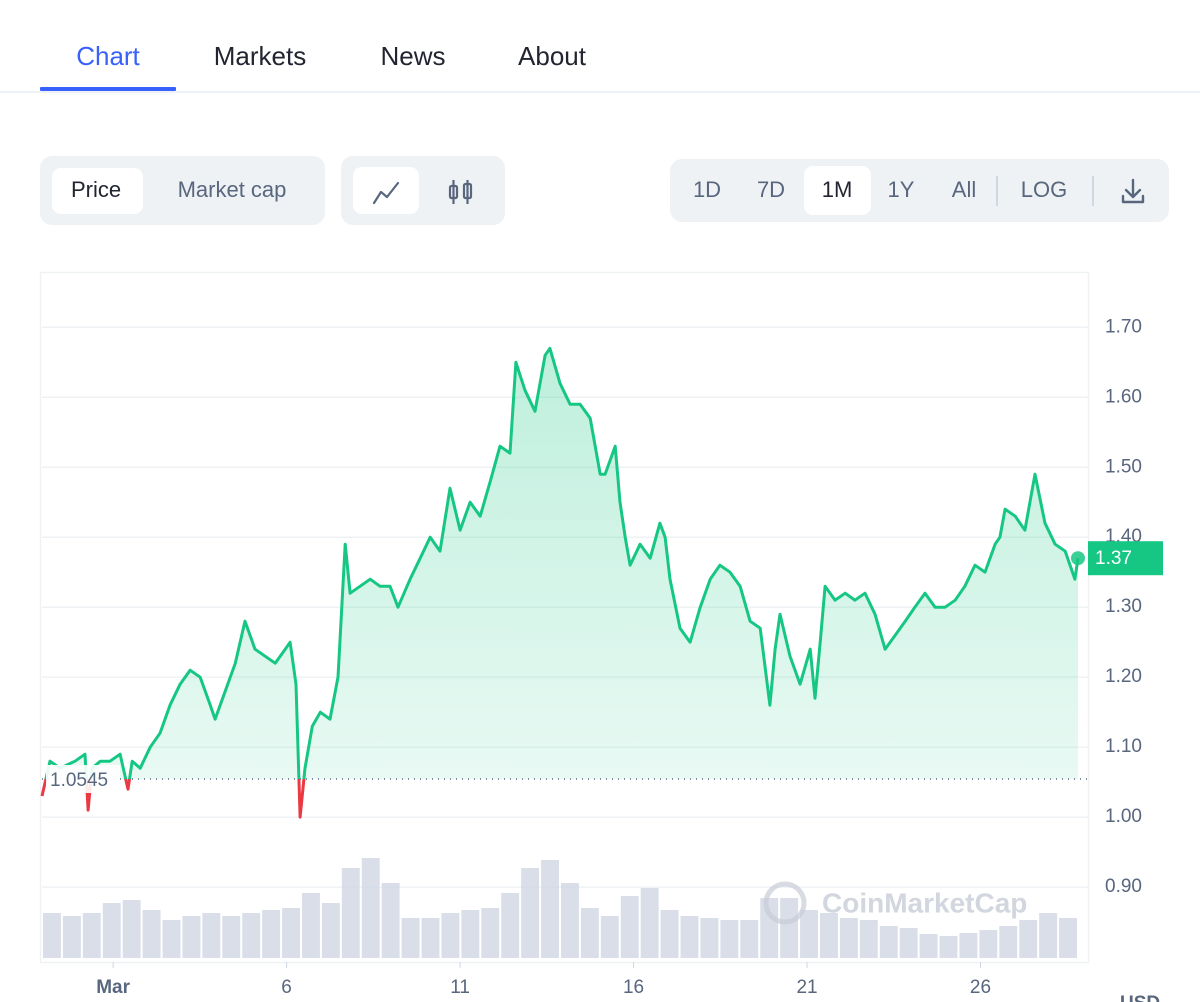 The height and width of the screenshot is (1002, 1200). What do you see at coordinates (919, 190) in the screenshot?
I see `range-group` at bounding box center [919, 190].